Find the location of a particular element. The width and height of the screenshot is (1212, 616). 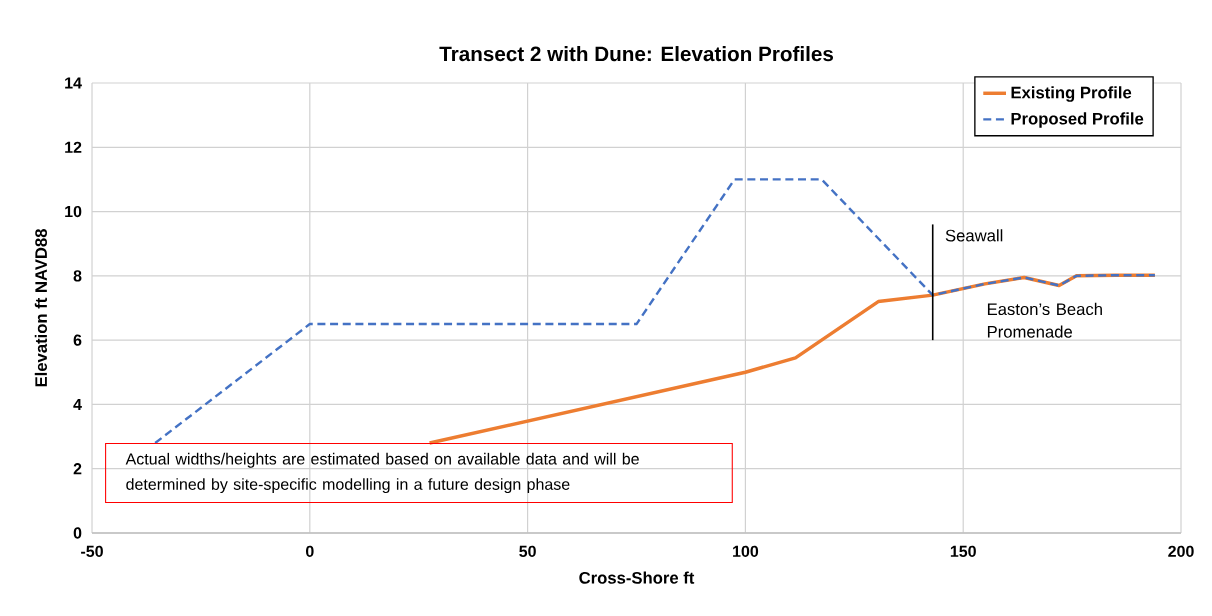

x-tick-label: 100 is located at coordinates (746, 551).